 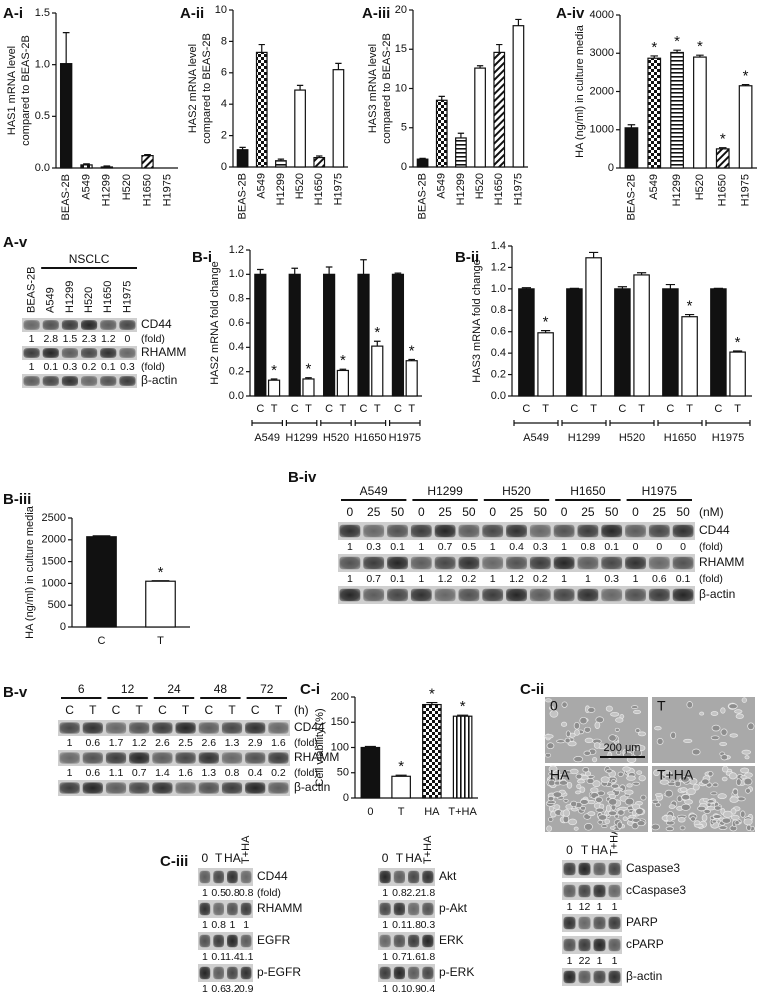 What do you see at coordinates (498, 353) in the screenshot?
I see `y-tick-label: 0.4` at bounding box center [498, 353].